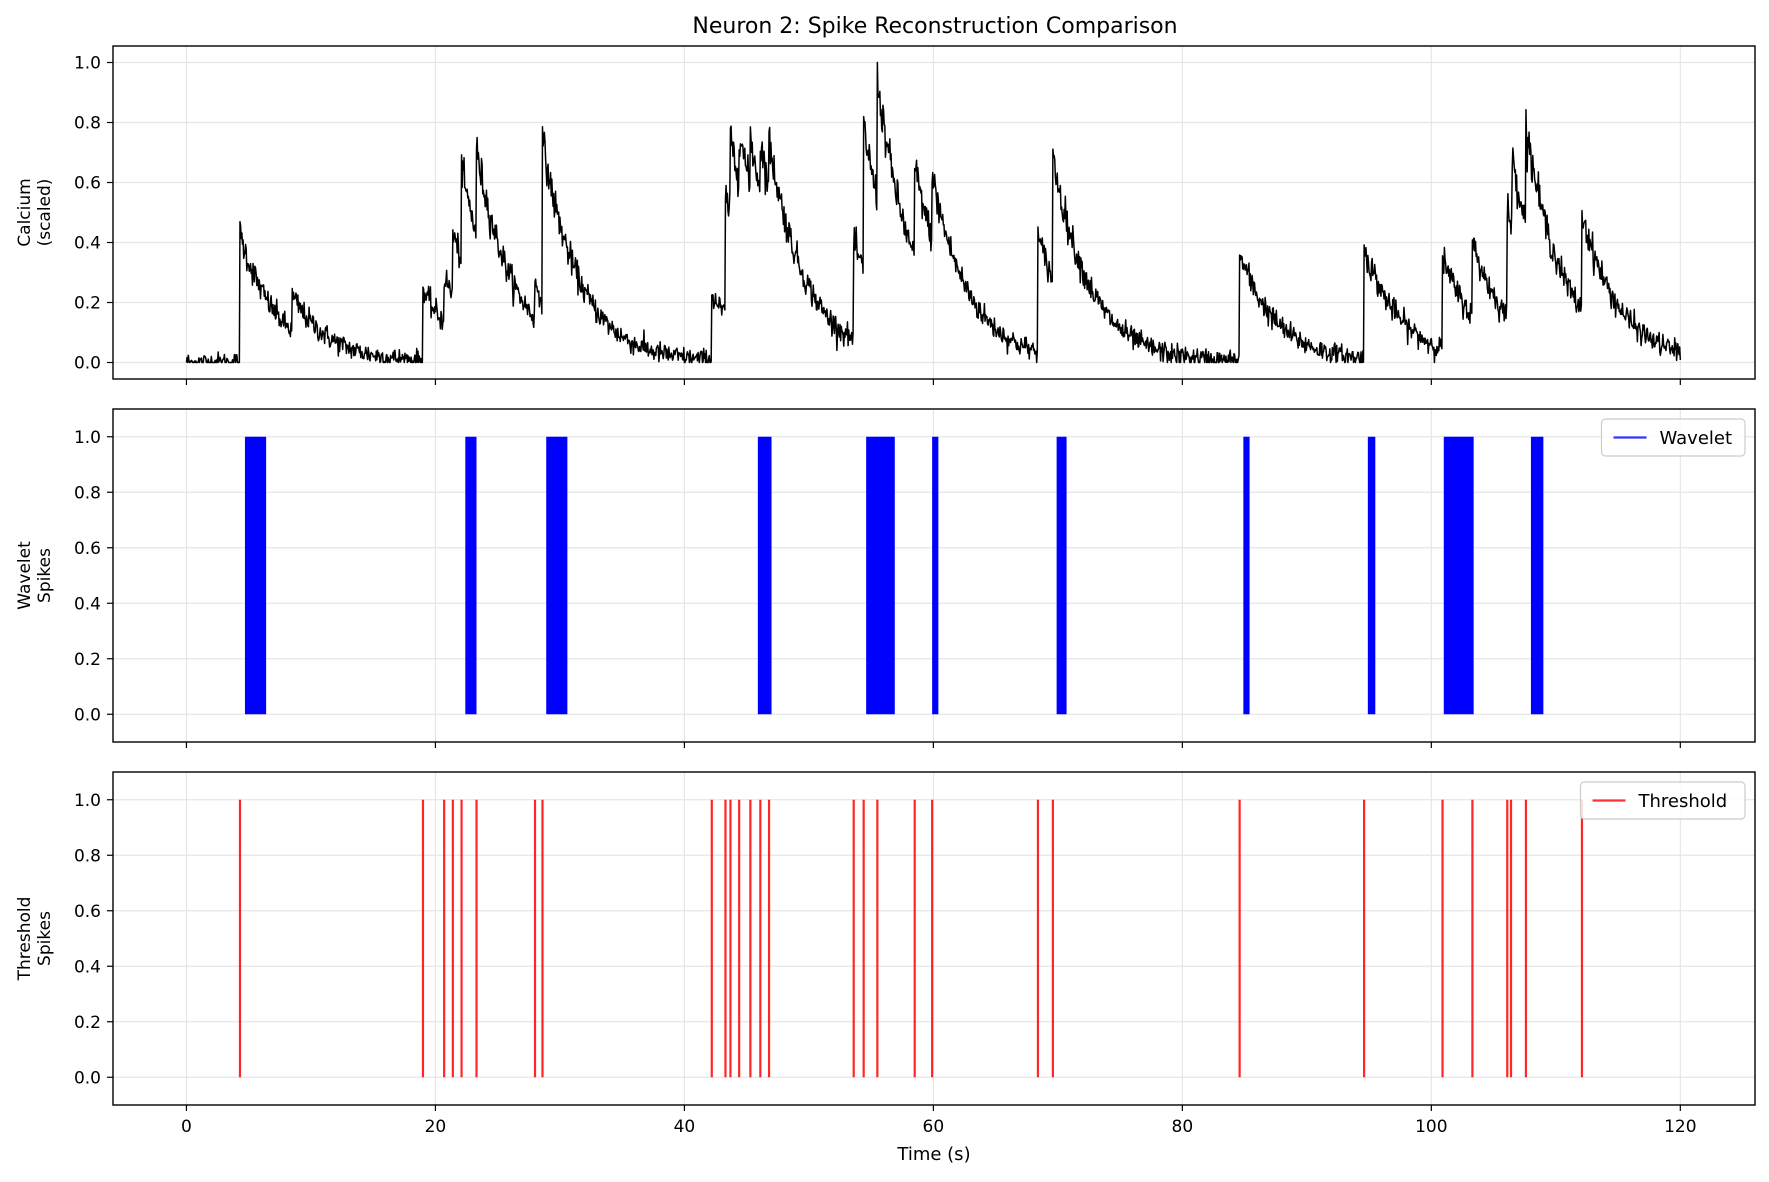 This screenshot has height=1182, width=1769. Describe the element at coordinates (25, 939) in the screenshot. I see `y-axis-label-line: Threshold` at that location.